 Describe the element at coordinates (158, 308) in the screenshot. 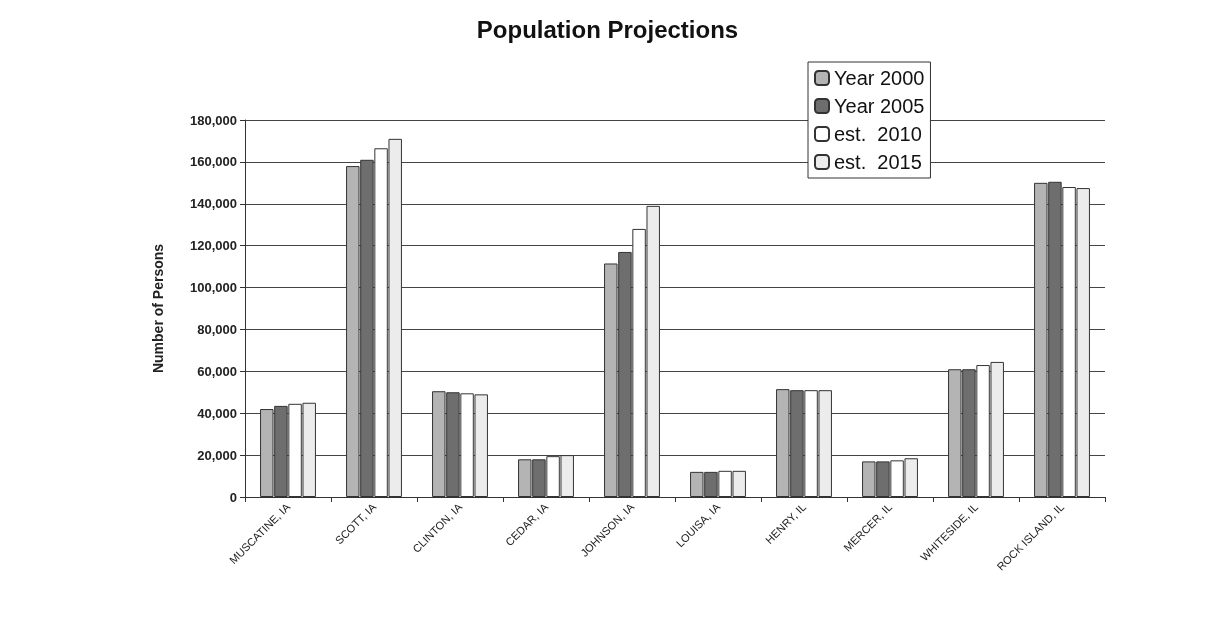

I see `y-axis-title: Number of Persons` at that location.